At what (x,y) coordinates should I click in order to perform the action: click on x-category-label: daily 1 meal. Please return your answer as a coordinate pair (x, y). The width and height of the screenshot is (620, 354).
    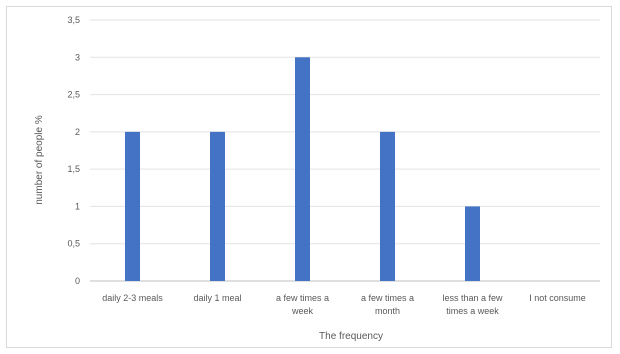
    Looking at the image, I should click on (217, 298).